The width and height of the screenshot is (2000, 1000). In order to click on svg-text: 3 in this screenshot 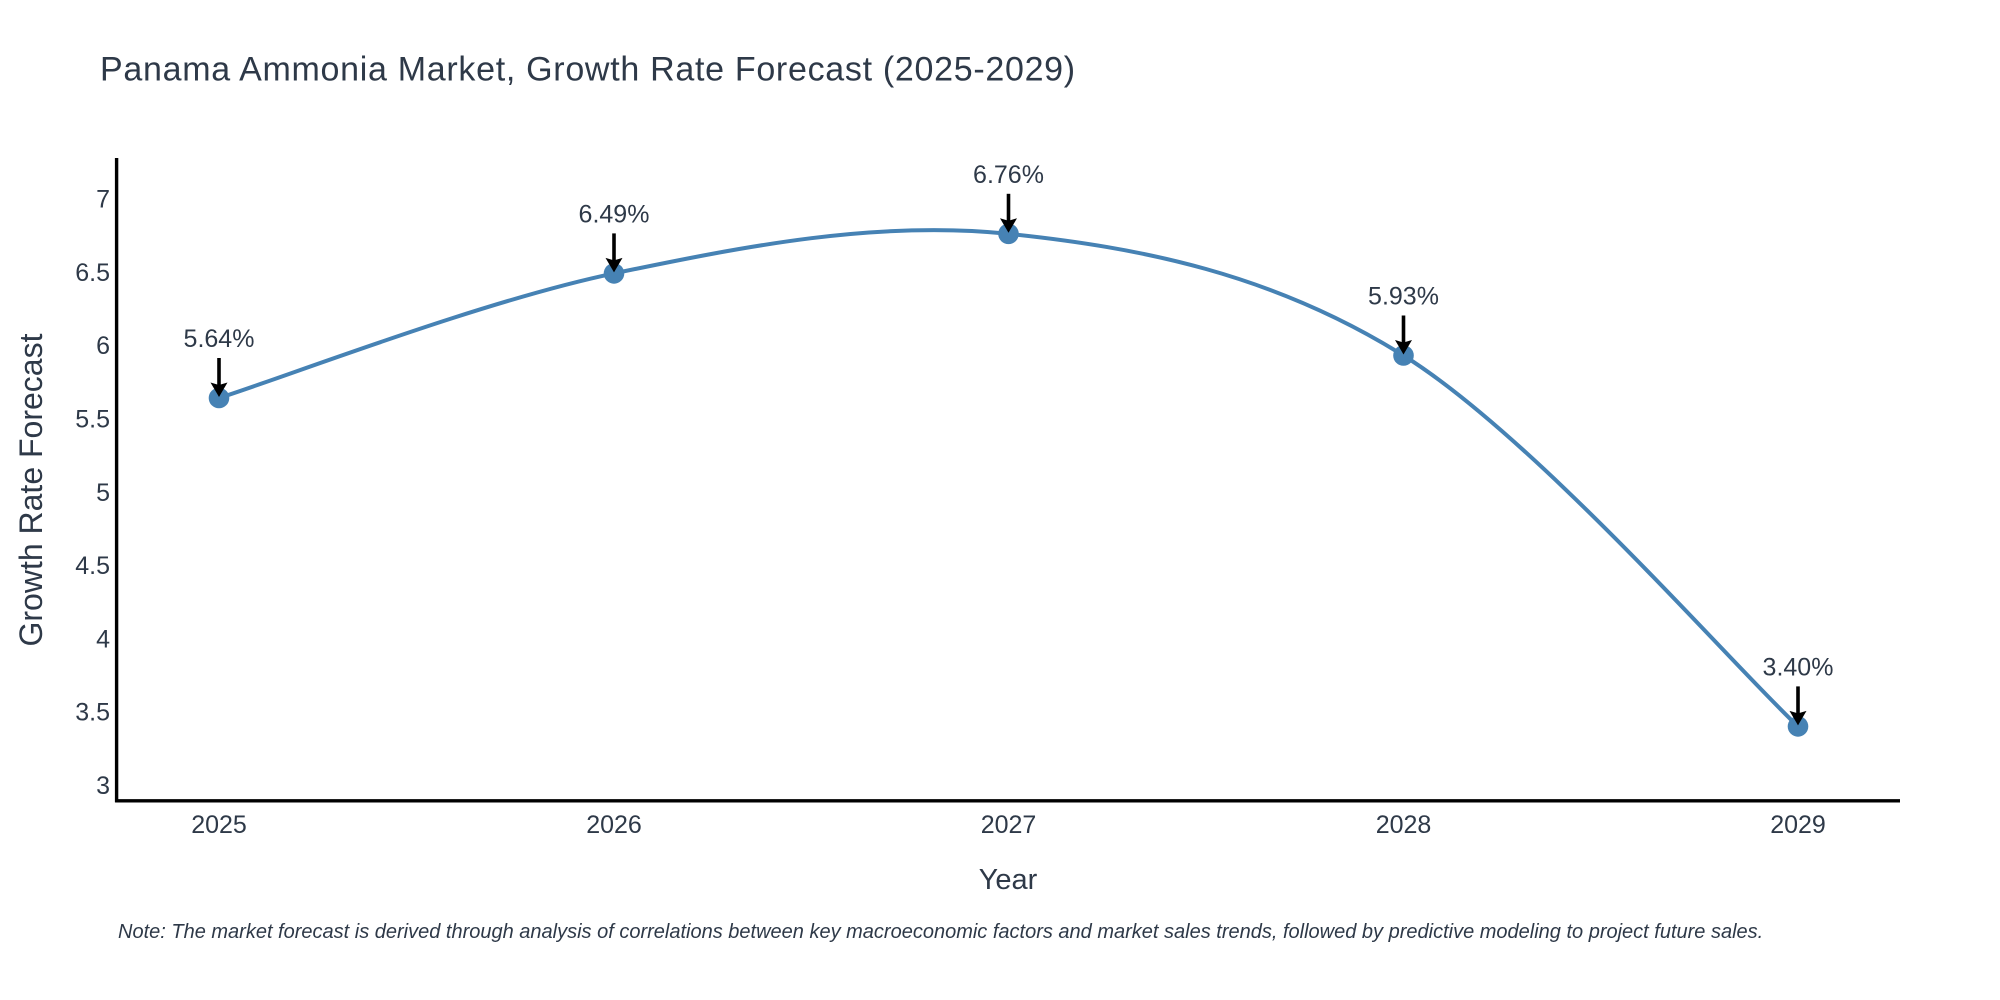, I will do `click(103, 786)`.